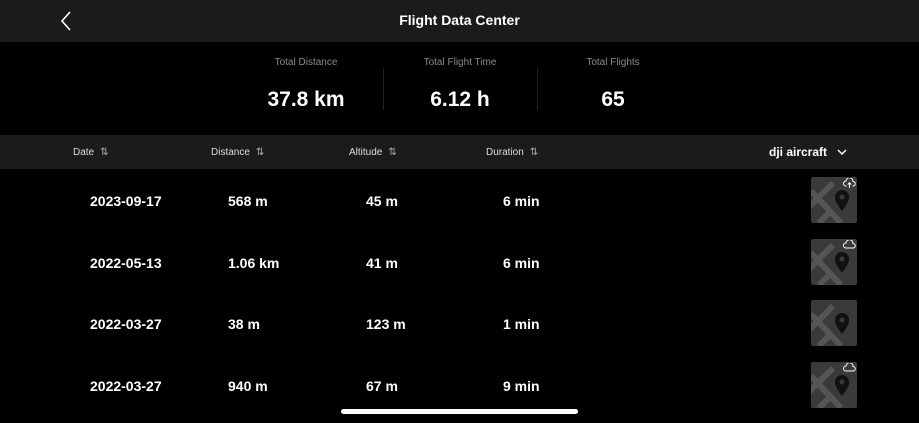 Image resolution: width=919 pixels, height=423 pixels. Describe the element at coordinates (84, 152) in the screenshot. I see `column-label: Date` at that location.